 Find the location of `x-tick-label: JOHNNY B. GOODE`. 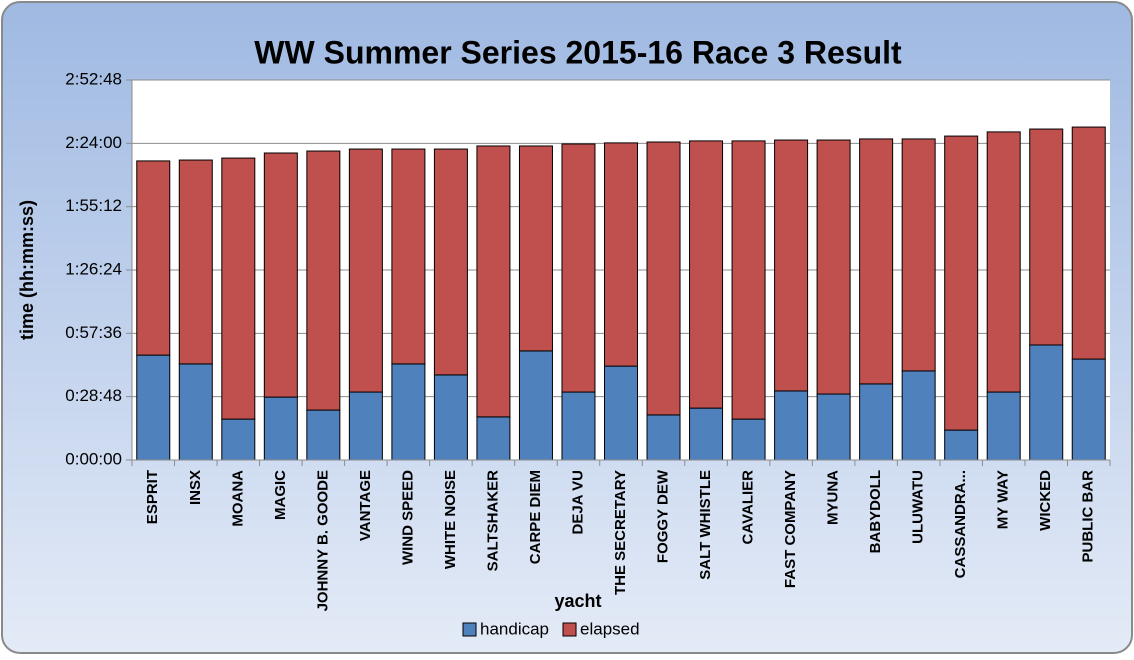

x-tick-label: JOHNNY B. GOODE is located at coordinates (322, 540).